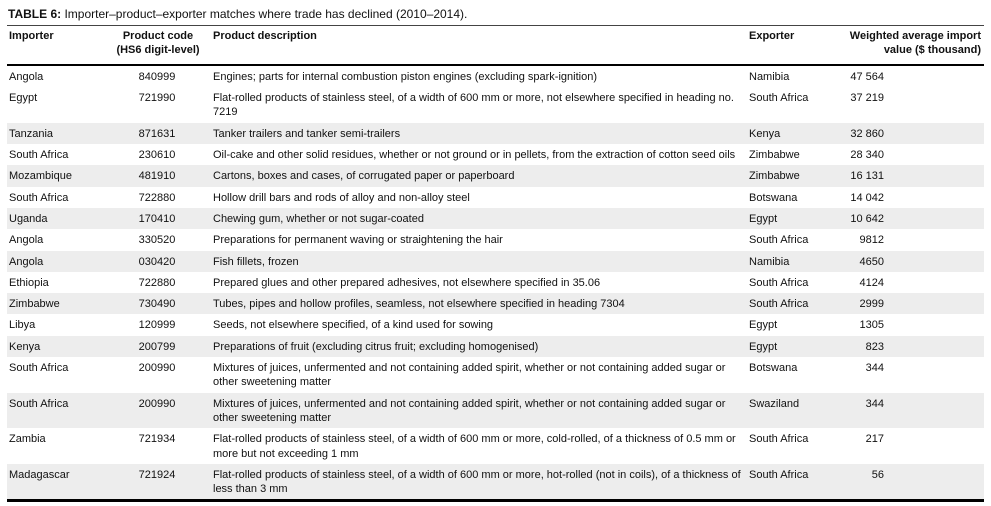 The width and height of the screenshot is (991, 506). Describe the element at coordinates (318, 218) in the screenshot. I see `cell-description: Chewing gum, whether or not sugar-coated` at that location.